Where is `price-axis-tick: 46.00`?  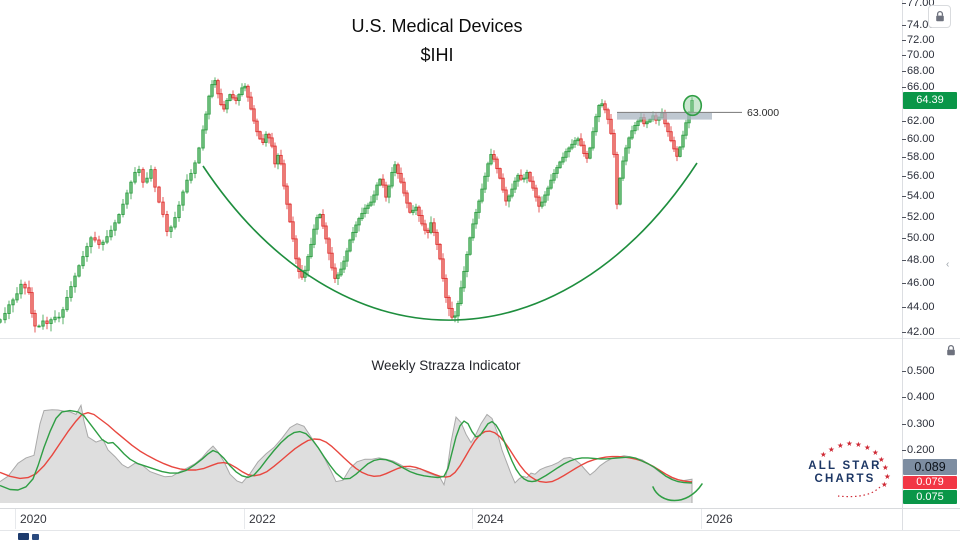 price-axis-tick: 46.00 is located at coordinates (921, 283).